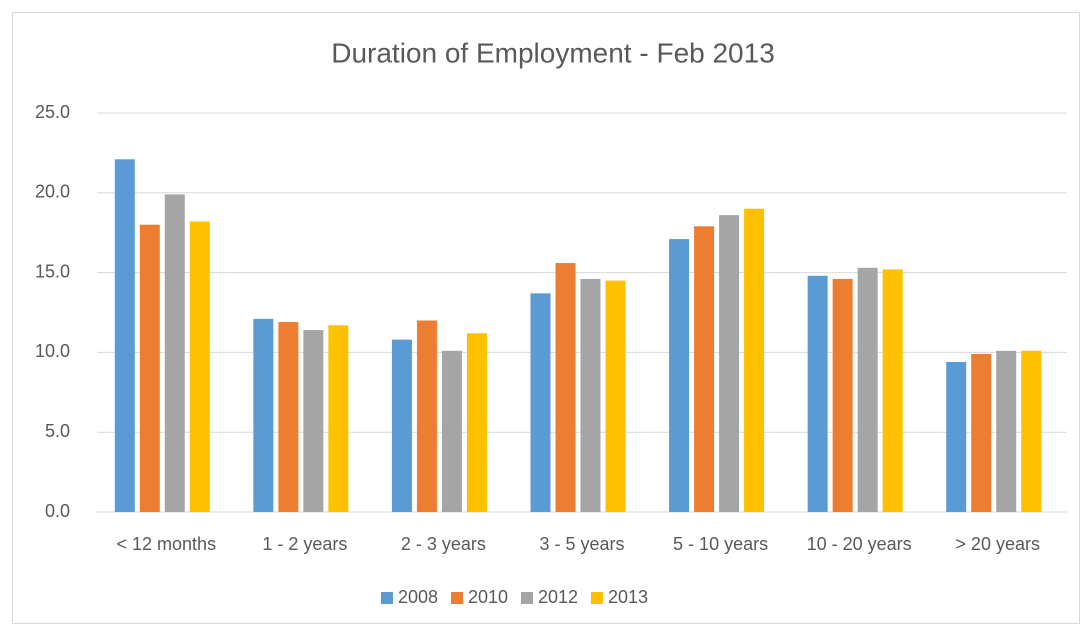 The height and width of the screenshot is (624, 1081). What do you see at coordinates (859, 544) in the screenshot?
I see `x-tick-label: 10 - 20 years` at bounding box center [859, 544].